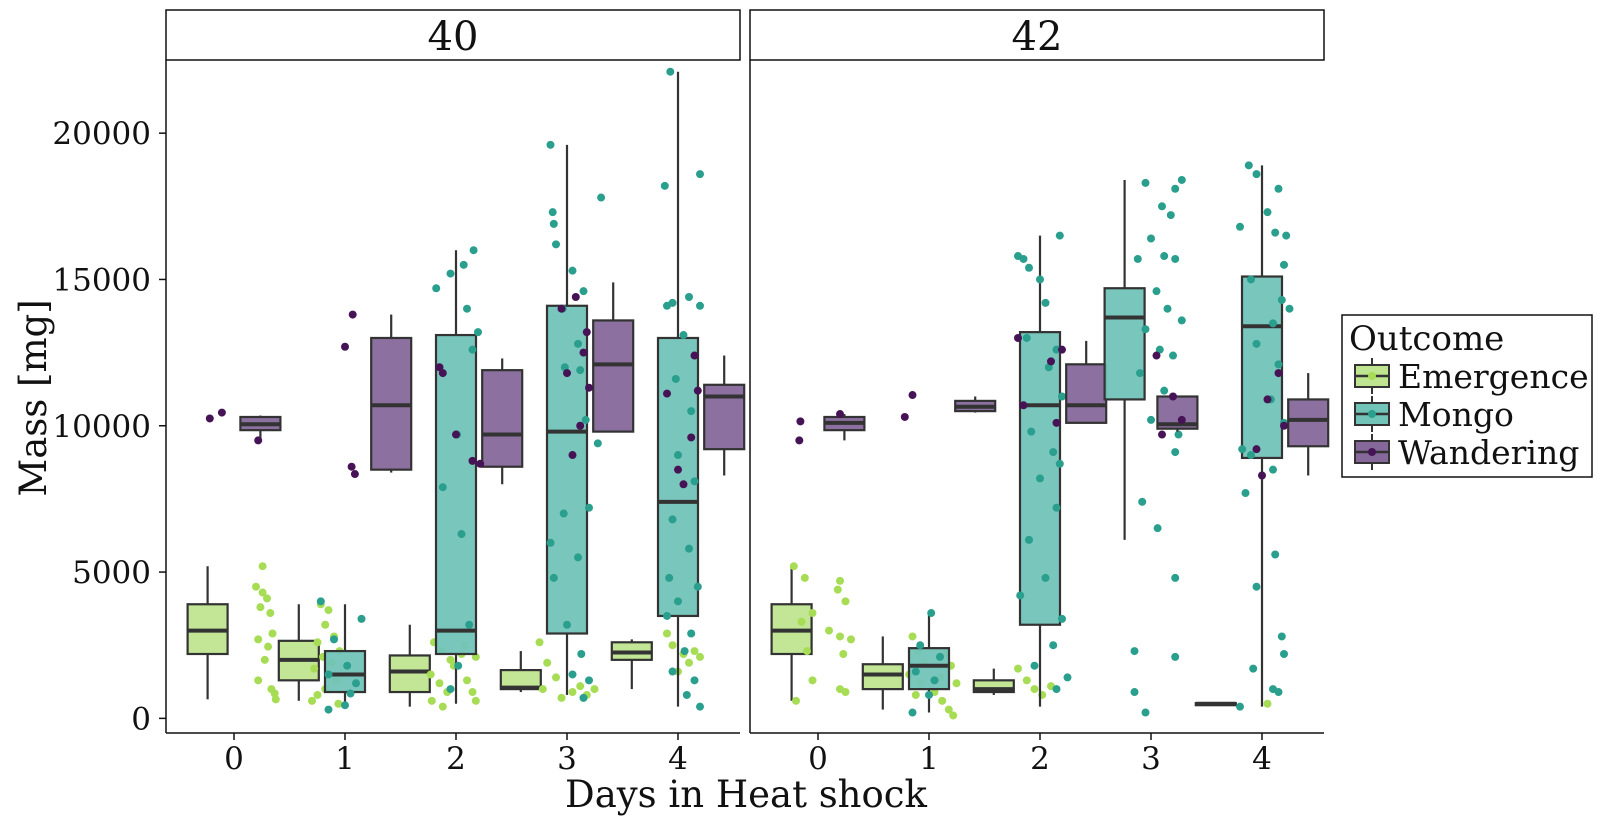  What do you see at coordinates (101, 427) in the screenshot?
I see `y-tick-label-10000: 10000` at bounding box center [101, 427].